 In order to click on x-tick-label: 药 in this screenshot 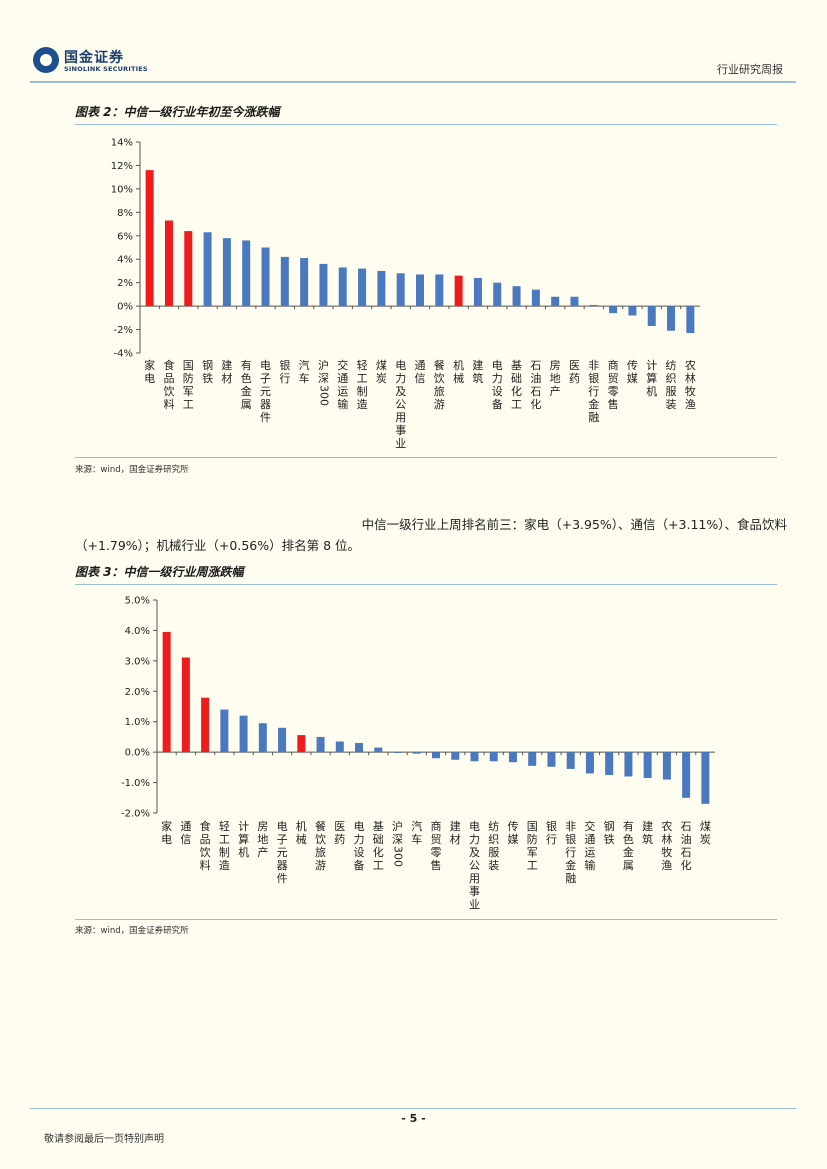, I will do `click(339, 839)`.